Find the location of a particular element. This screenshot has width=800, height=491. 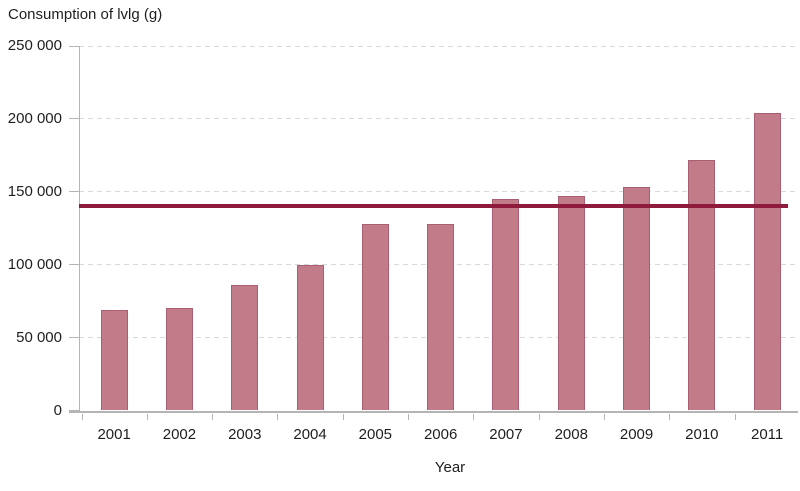

x-axis-tick-label: 2006 is located at coordinates (440, 434).